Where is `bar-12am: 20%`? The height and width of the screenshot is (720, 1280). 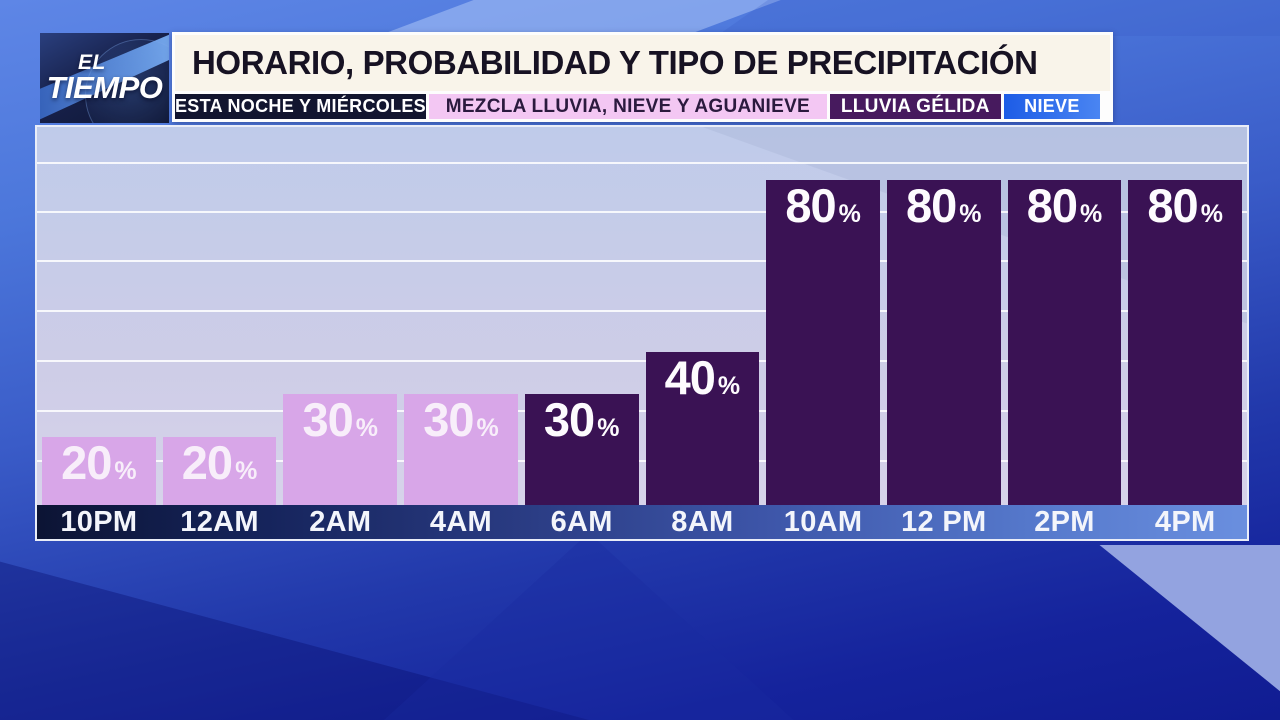
bar-12am: 20% is located at coordinates (219, 470).